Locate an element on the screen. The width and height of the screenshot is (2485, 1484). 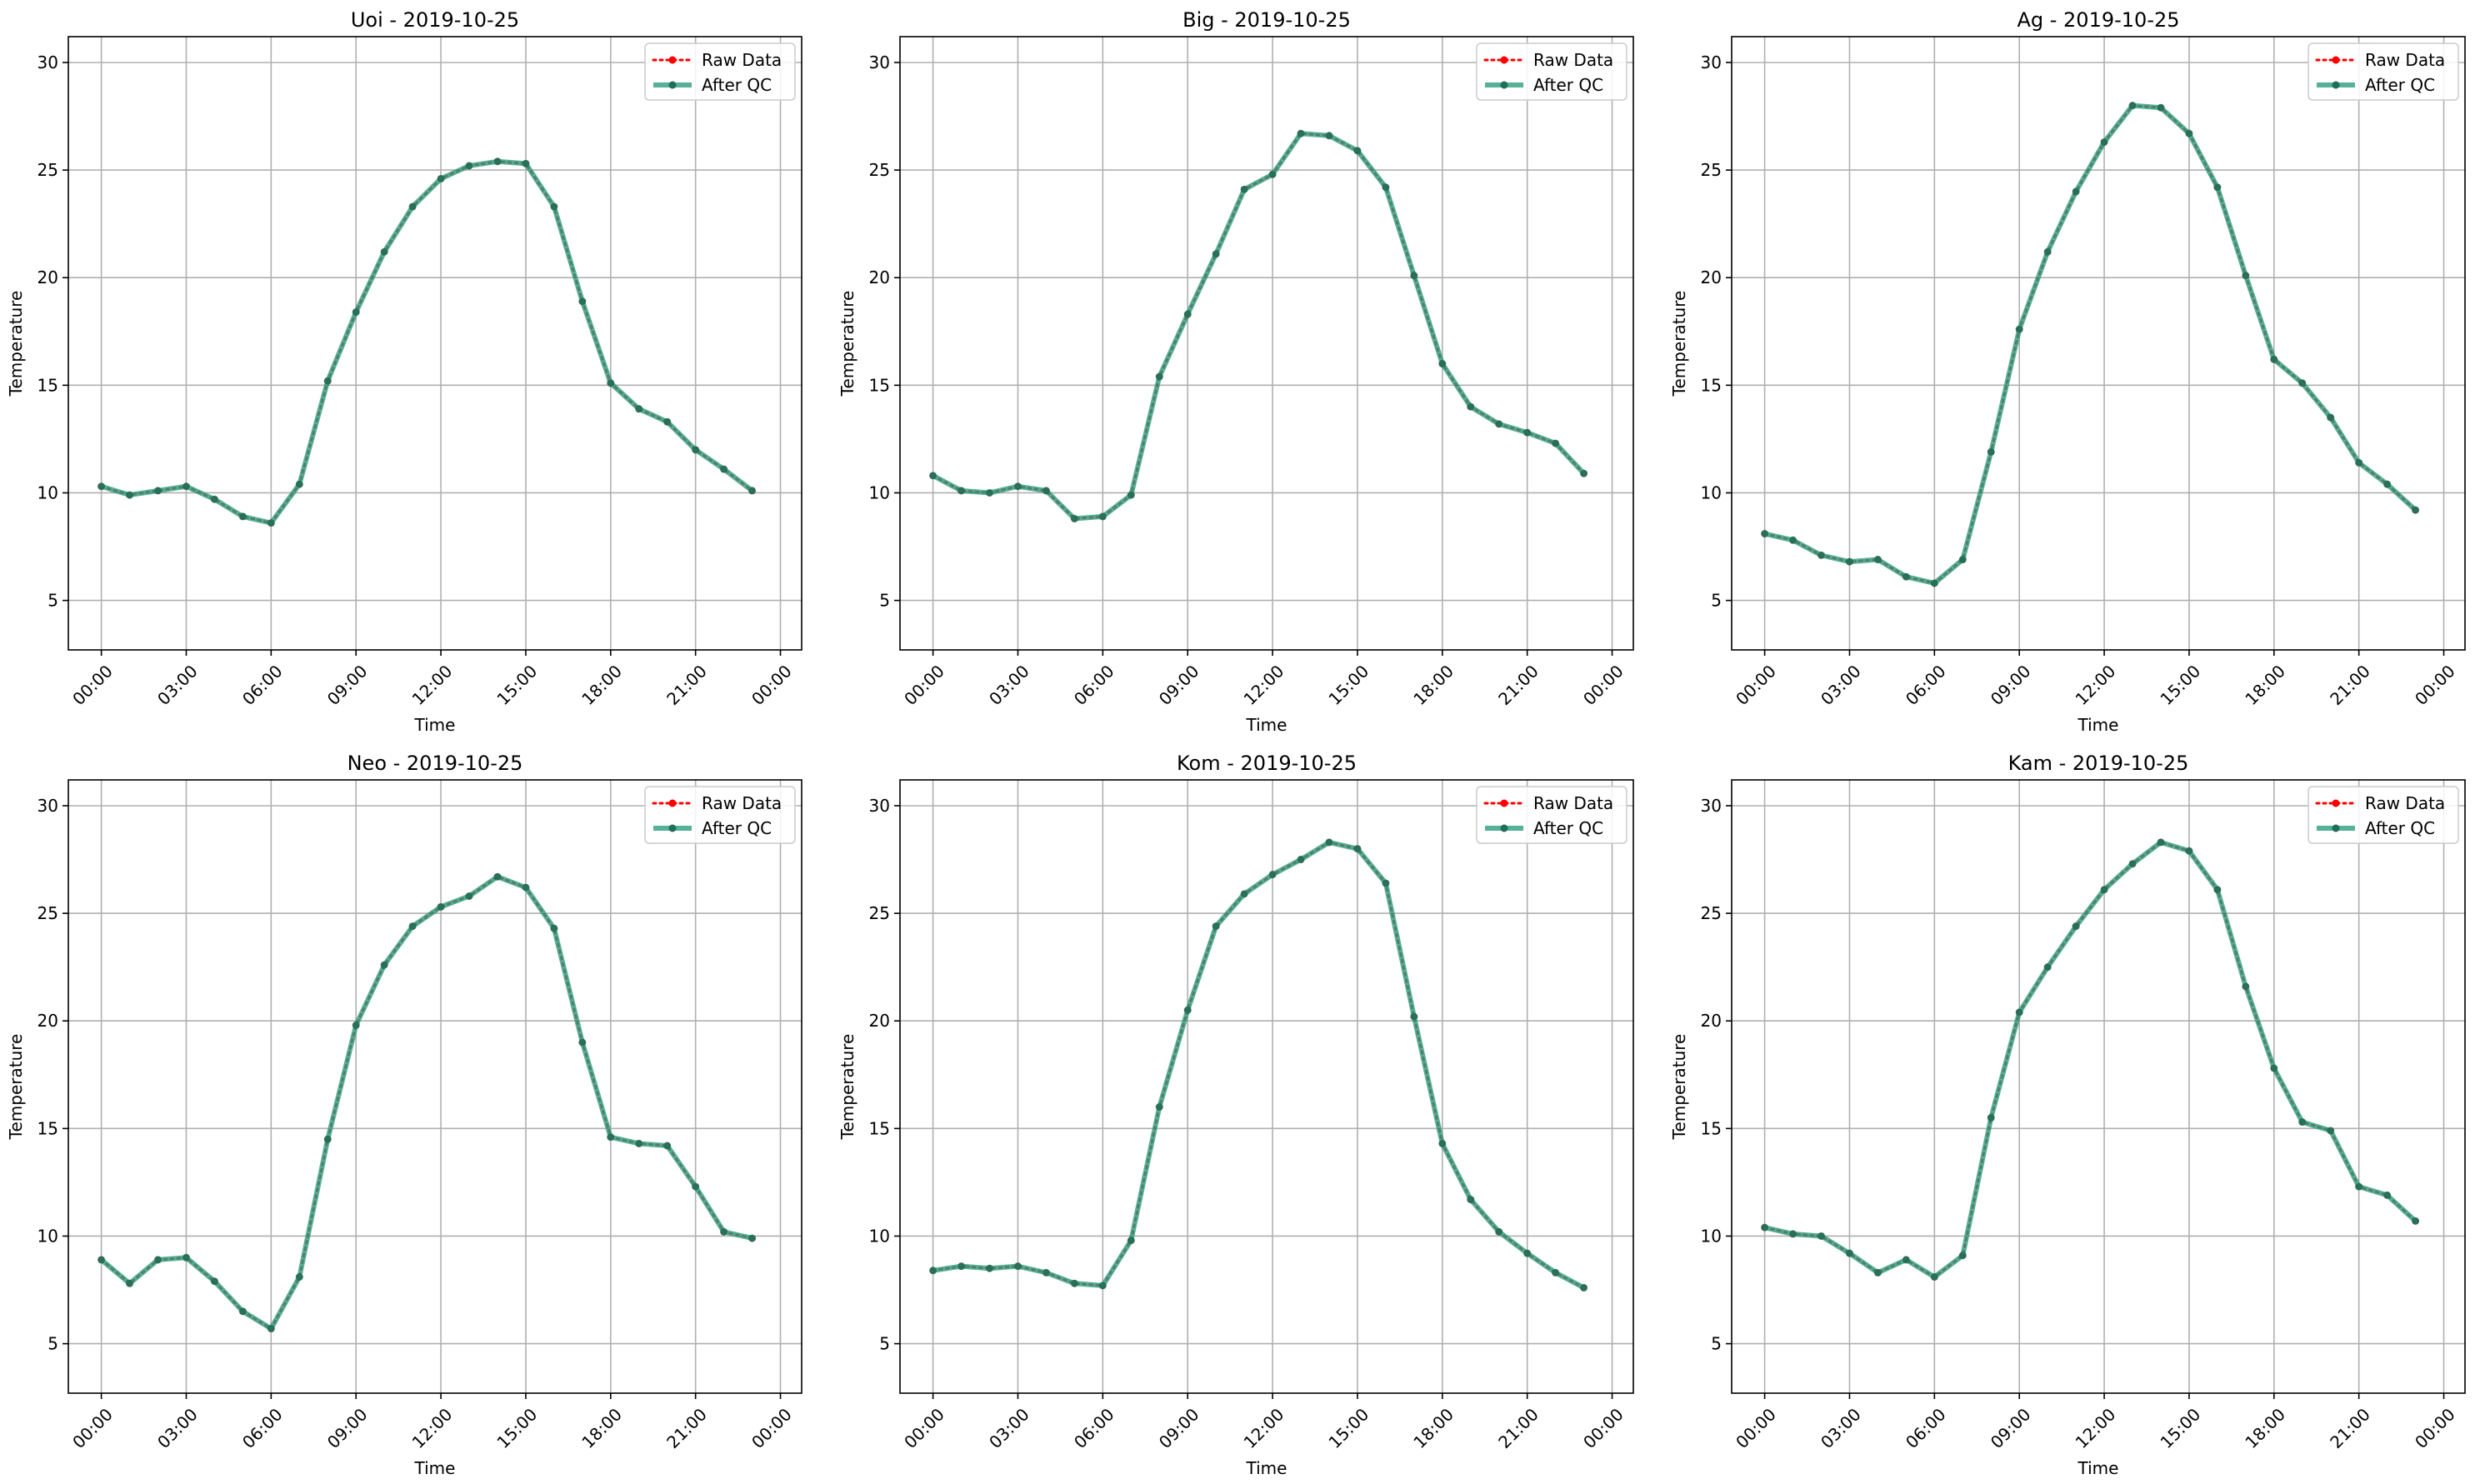
legend-qc-label: After QC is located at coordinates (737, 828).